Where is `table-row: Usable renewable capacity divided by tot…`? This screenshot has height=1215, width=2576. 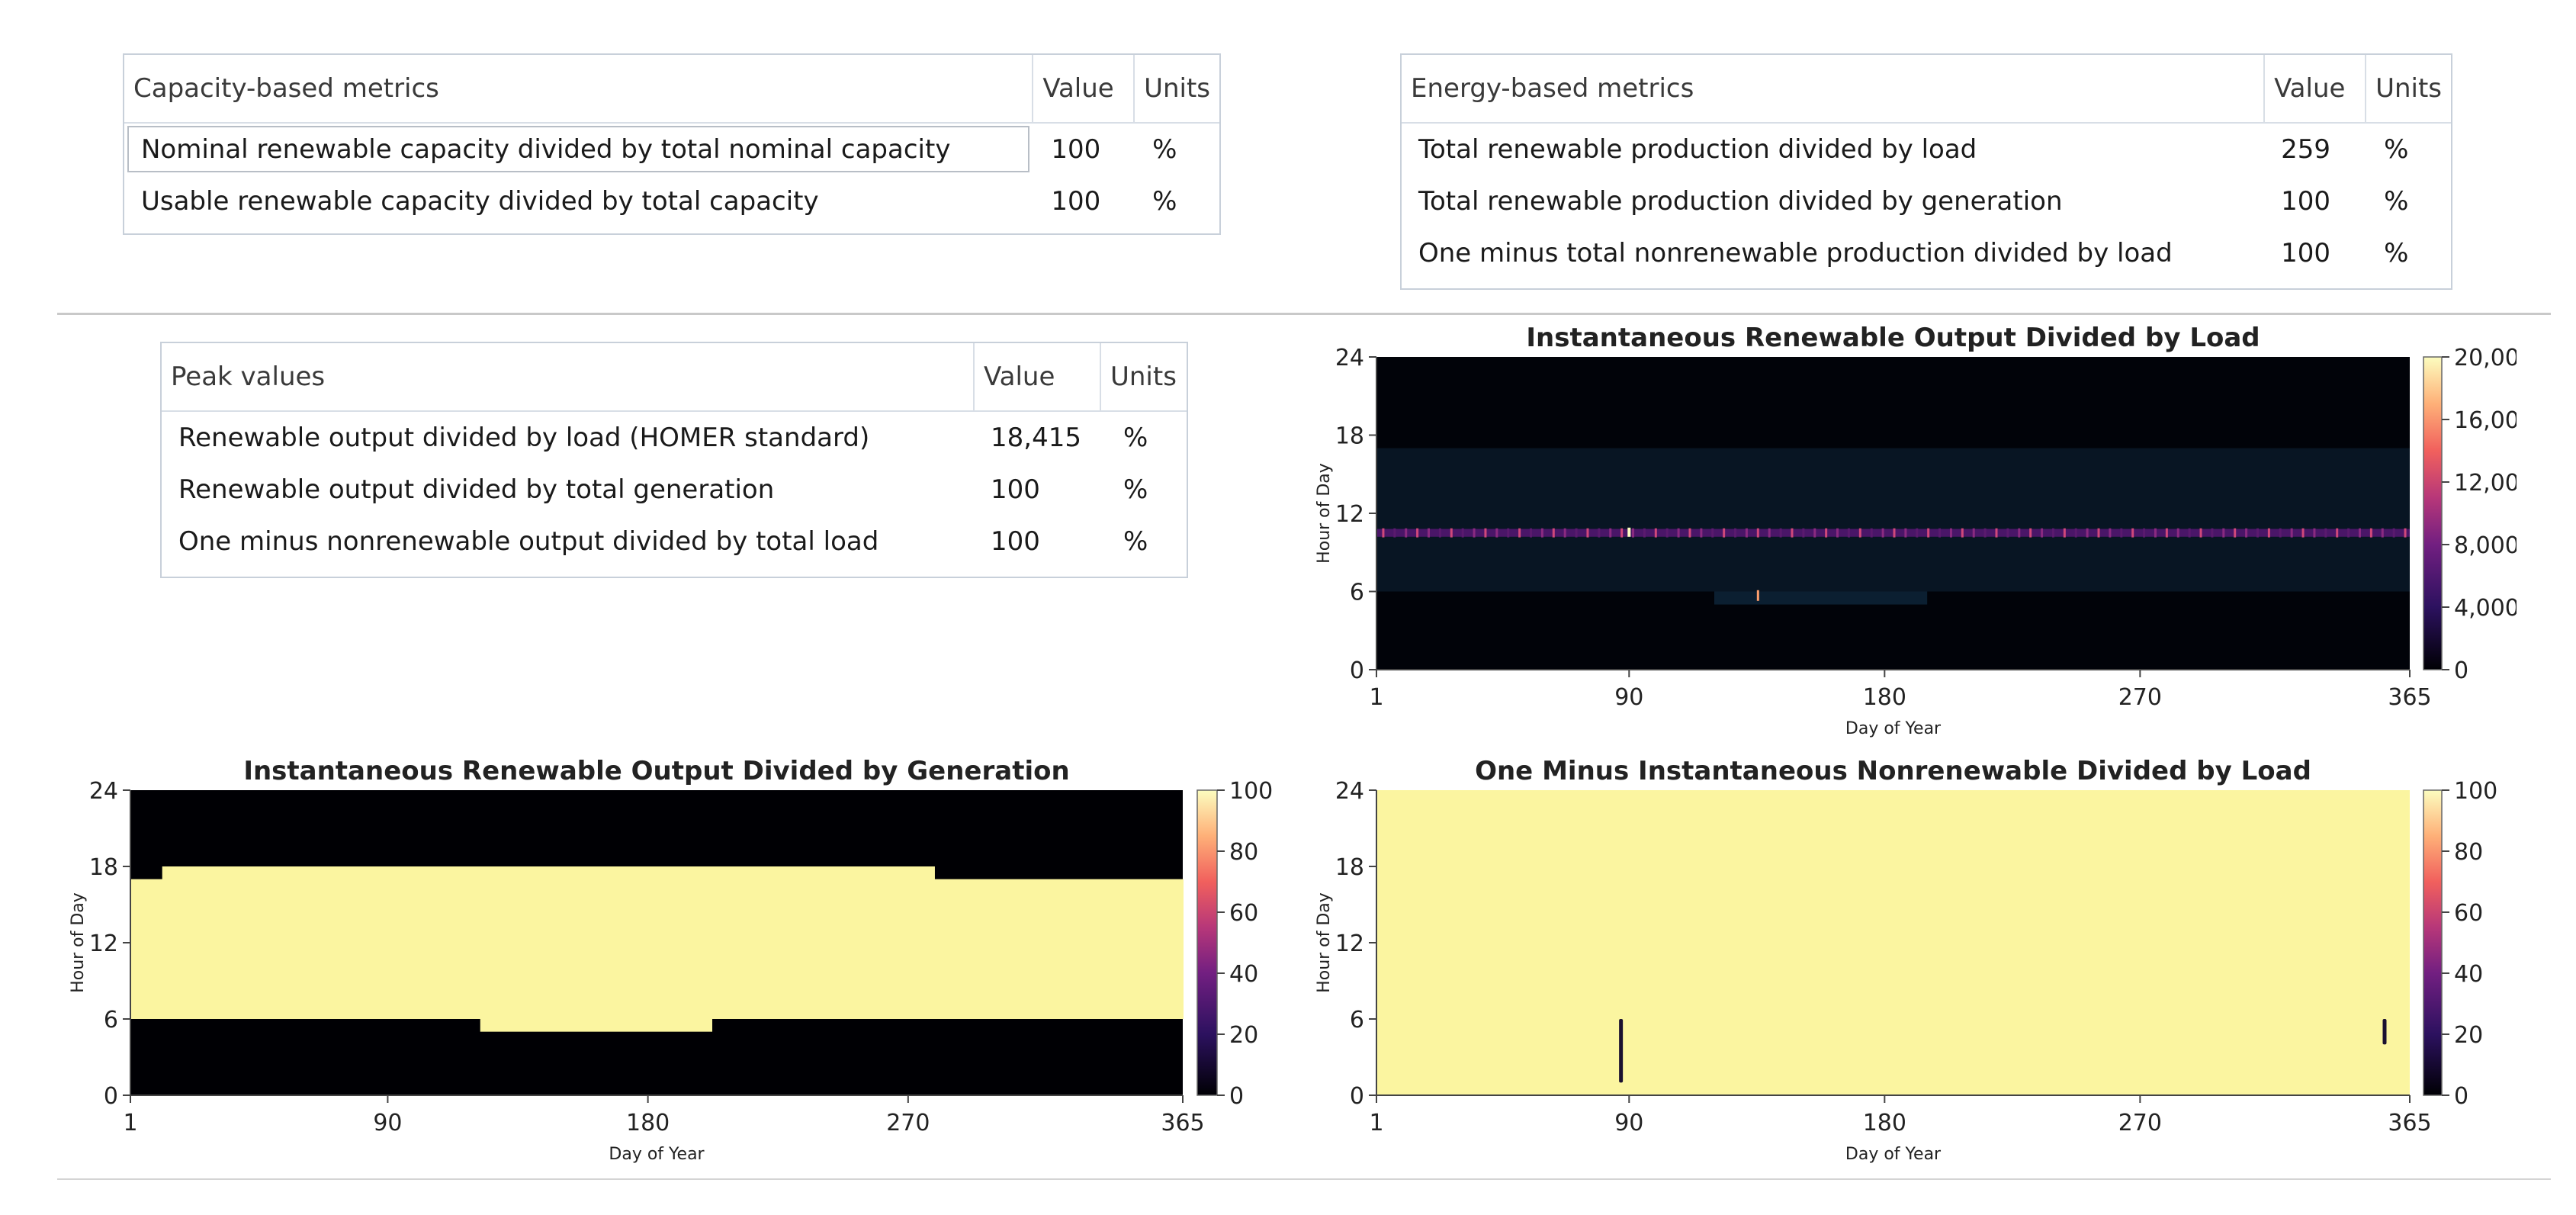
table-row: Usable renewable capacity divided by tot… is located at coordinates (671, 201).